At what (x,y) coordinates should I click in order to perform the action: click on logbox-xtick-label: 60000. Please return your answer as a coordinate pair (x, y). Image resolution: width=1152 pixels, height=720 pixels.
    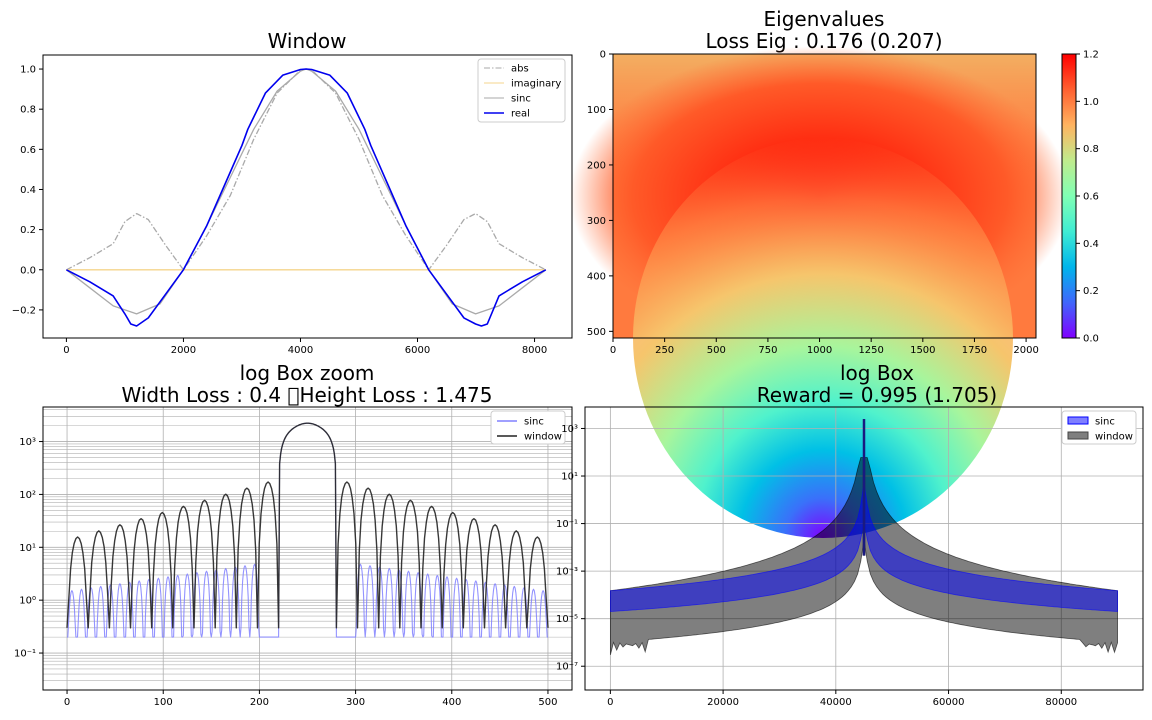
    Looking at the image, I should click on (949, 702).